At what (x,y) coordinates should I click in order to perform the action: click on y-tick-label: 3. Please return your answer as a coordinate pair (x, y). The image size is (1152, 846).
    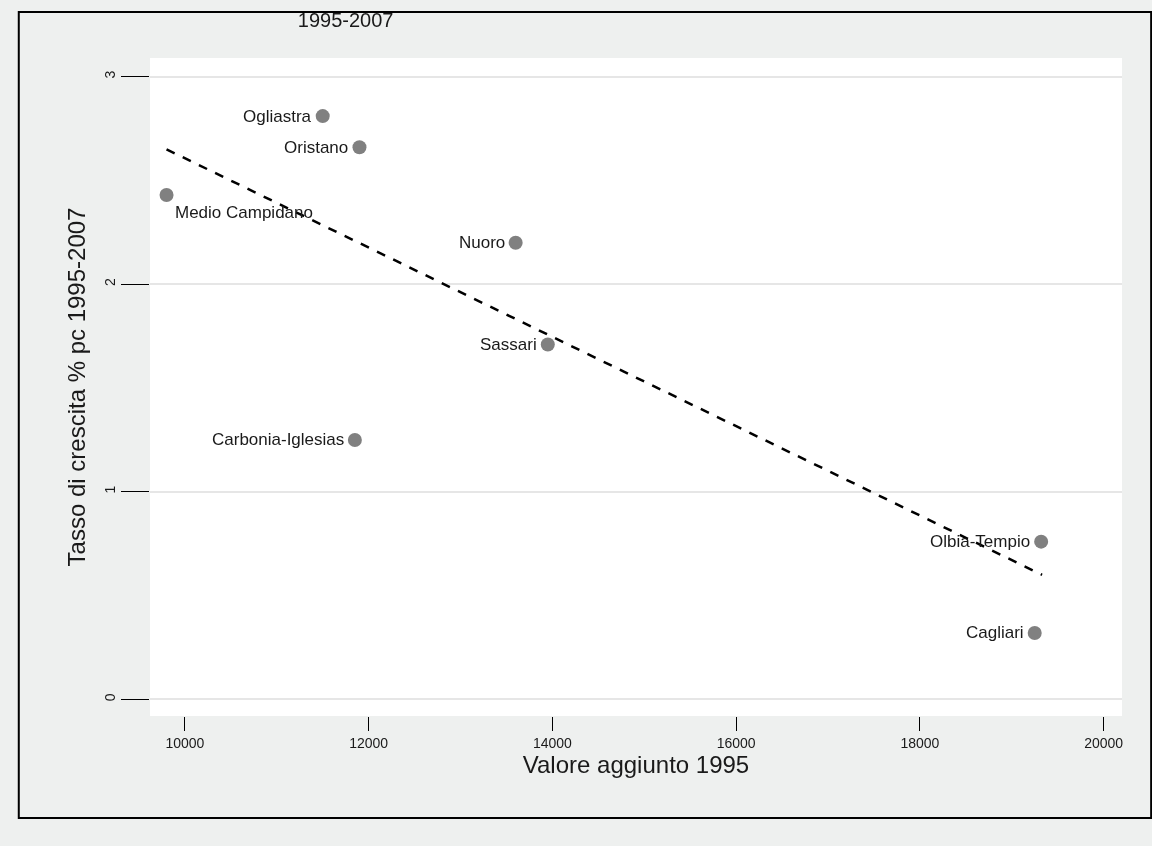
    Looking at the image, I should click on (110, 74).